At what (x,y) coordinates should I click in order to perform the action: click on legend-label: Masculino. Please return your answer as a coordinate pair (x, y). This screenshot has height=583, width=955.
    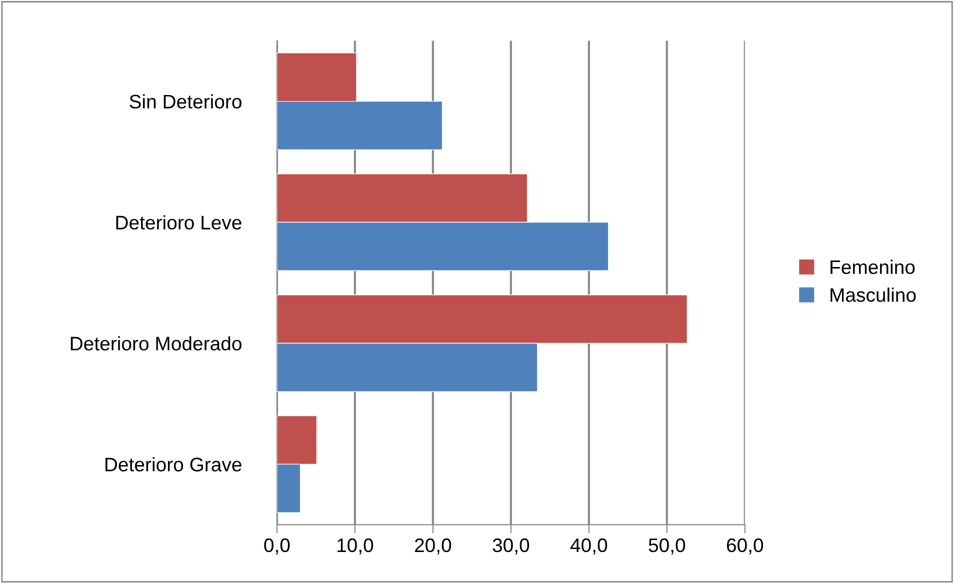
    Looking at the image, I should click on (873, 295).